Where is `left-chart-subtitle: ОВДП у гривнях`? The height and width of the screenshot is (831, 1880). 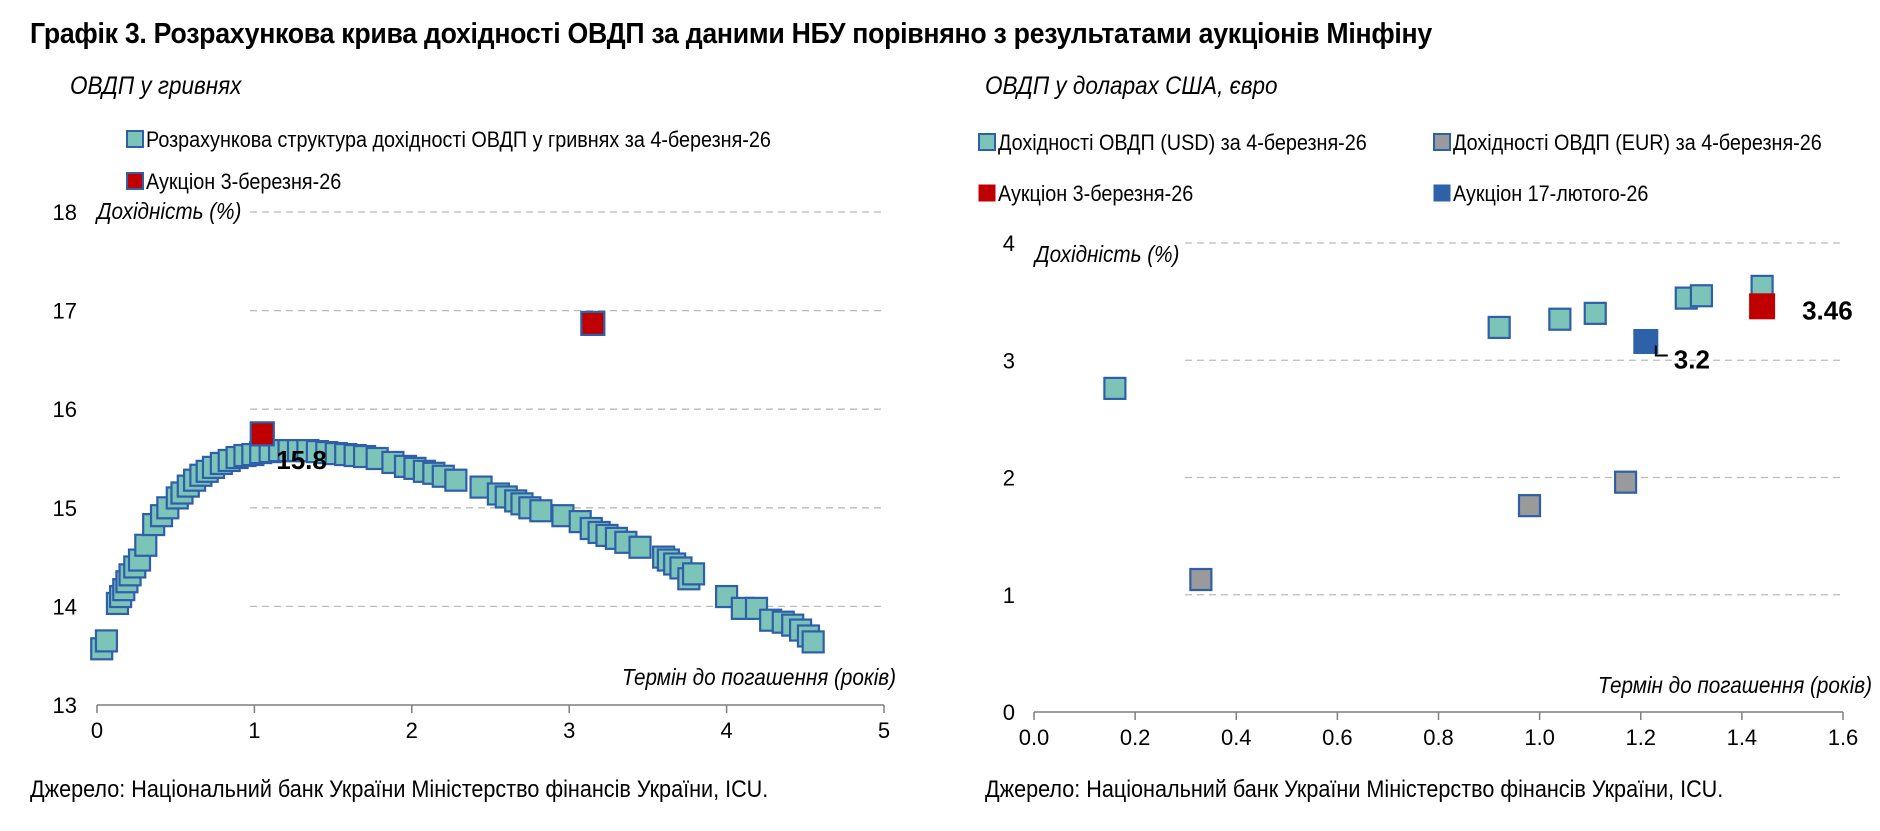 left-chart-subtitle: ОВДП у гривнях is located at coordinates (156, 86).